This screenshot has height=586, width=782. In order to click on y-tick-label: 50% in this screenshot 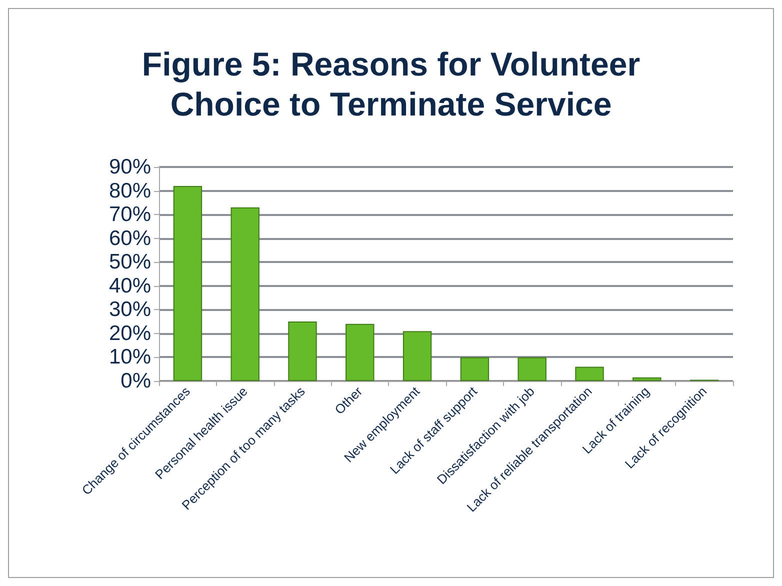, I will do `click(129, 262)`.